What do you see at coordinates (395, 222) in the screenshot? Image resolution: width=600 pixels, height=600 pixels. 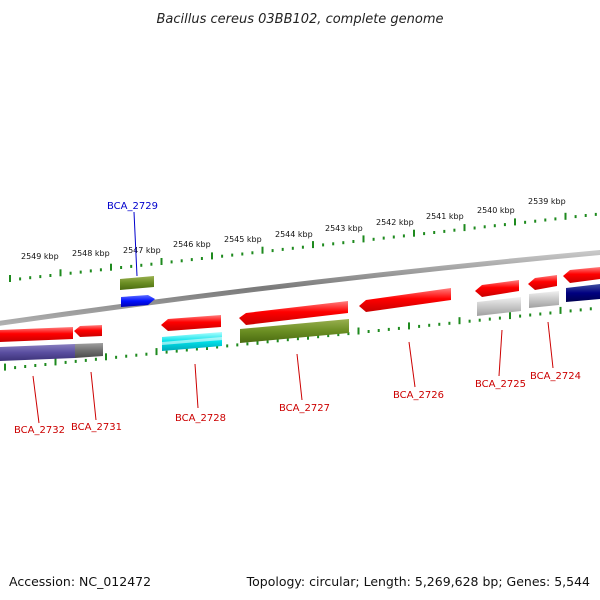 I see `ruler-label-2542: 2542 kbp` at bounding box center [395, 222].